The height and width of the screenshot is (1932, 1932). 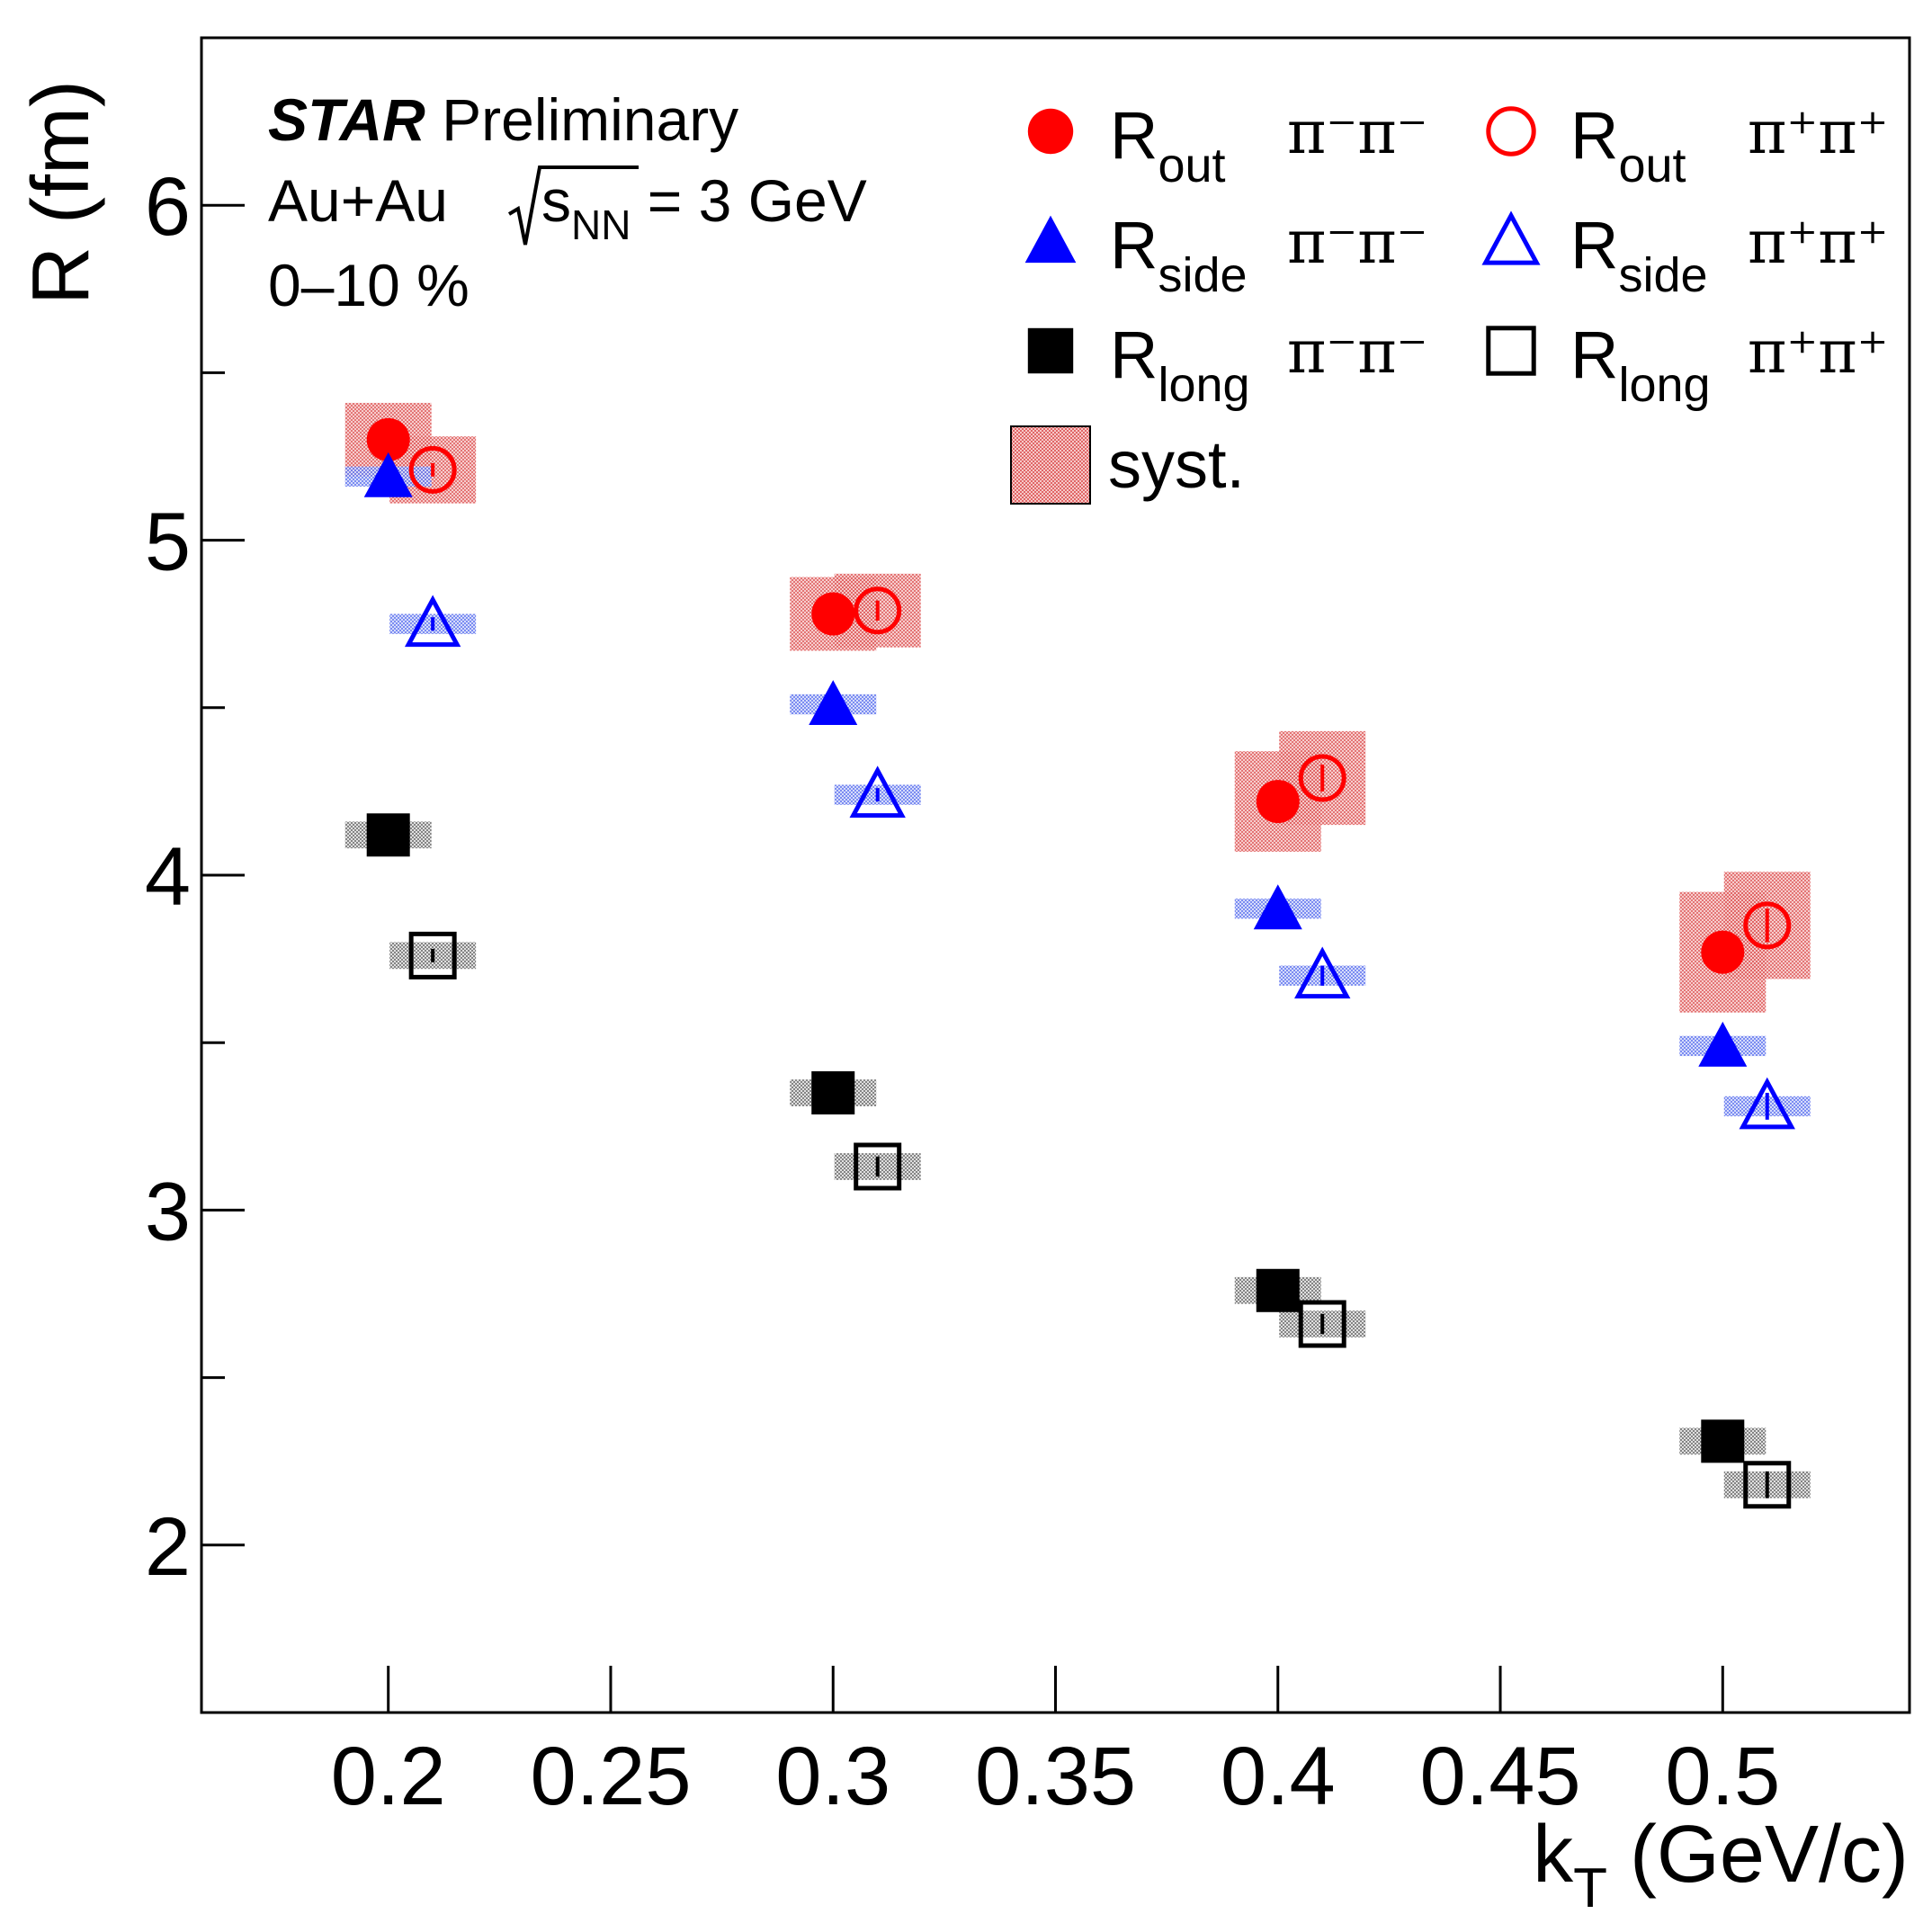 What do you see at coordinates (1055, 1776) in the screenshot?
I see `x-tick-label: 0.35` at bounding box center [1055, 1776].